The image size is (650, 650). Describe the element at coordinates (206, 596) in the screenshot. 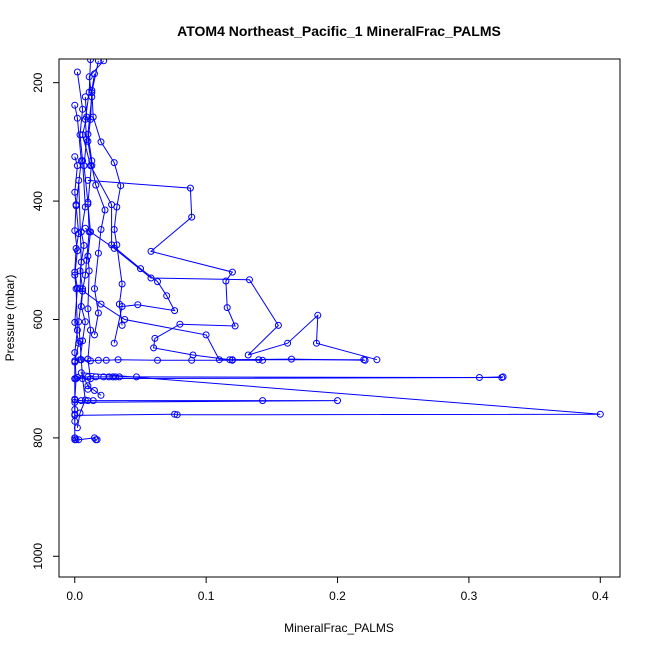

I see `x-tick-label: 0.1` at that location.